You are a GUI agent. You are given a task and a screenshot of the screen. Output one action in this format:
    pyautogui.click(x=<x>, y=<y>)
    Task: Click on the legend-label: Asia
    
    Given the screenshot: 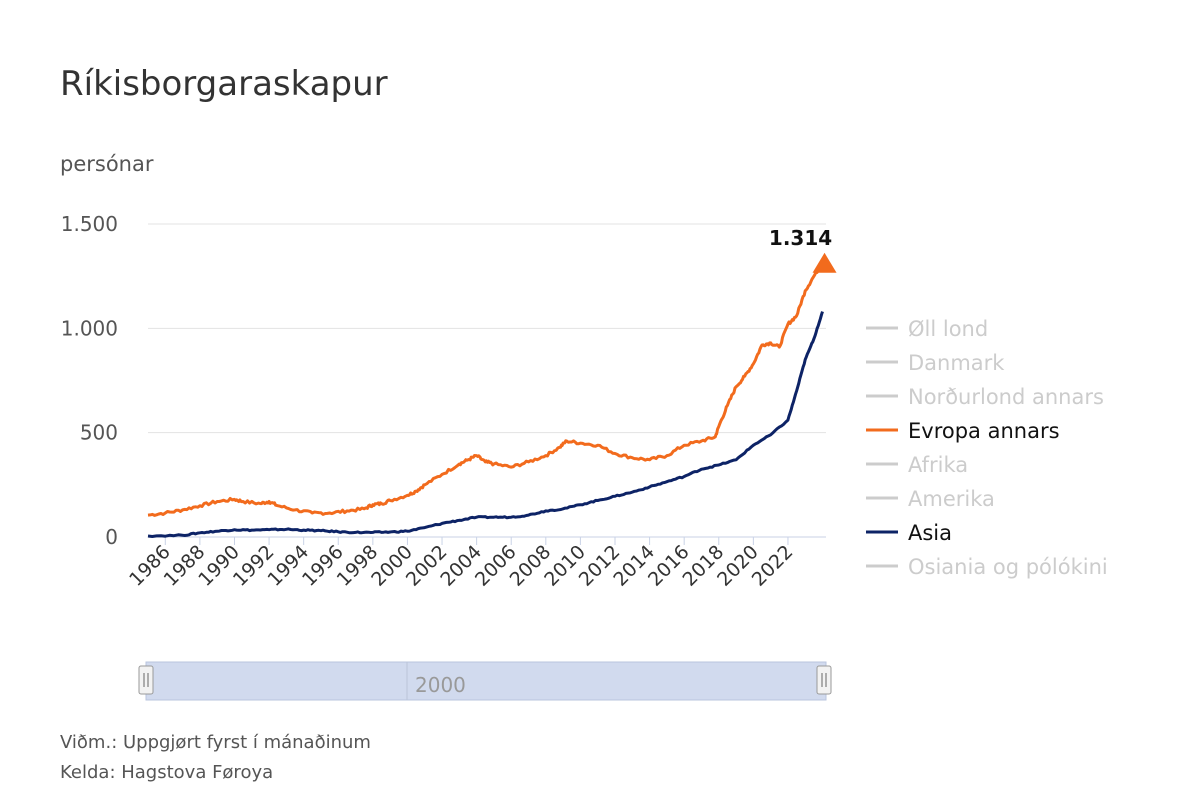 What is the action you would take?
    pyautogui.click(x=930, y=533)
    